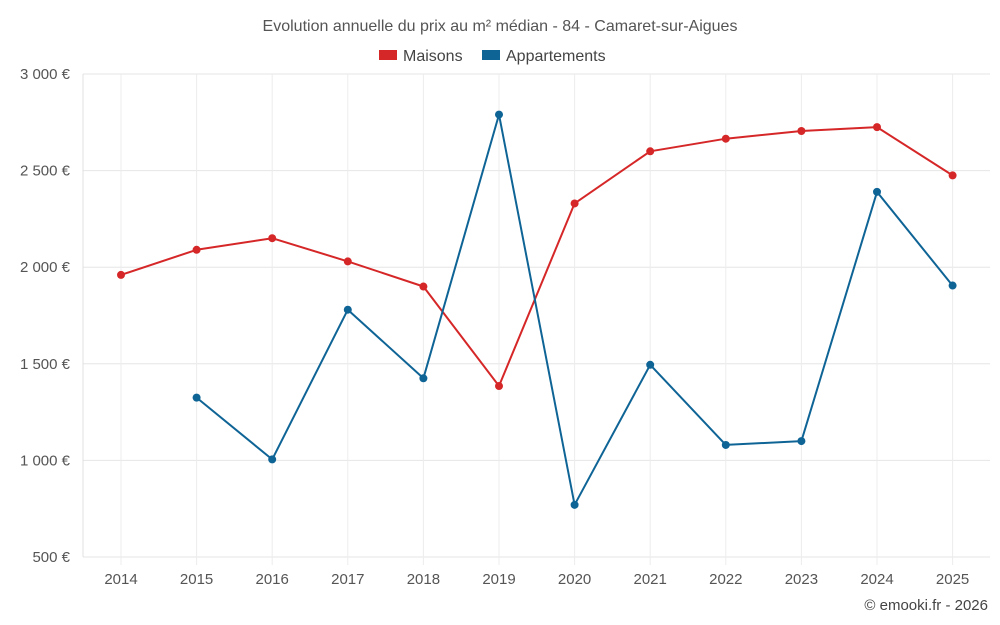  Describe the element at coordinates (650, 364) in the screenshot. I see `point-appartements-2021` at that location.